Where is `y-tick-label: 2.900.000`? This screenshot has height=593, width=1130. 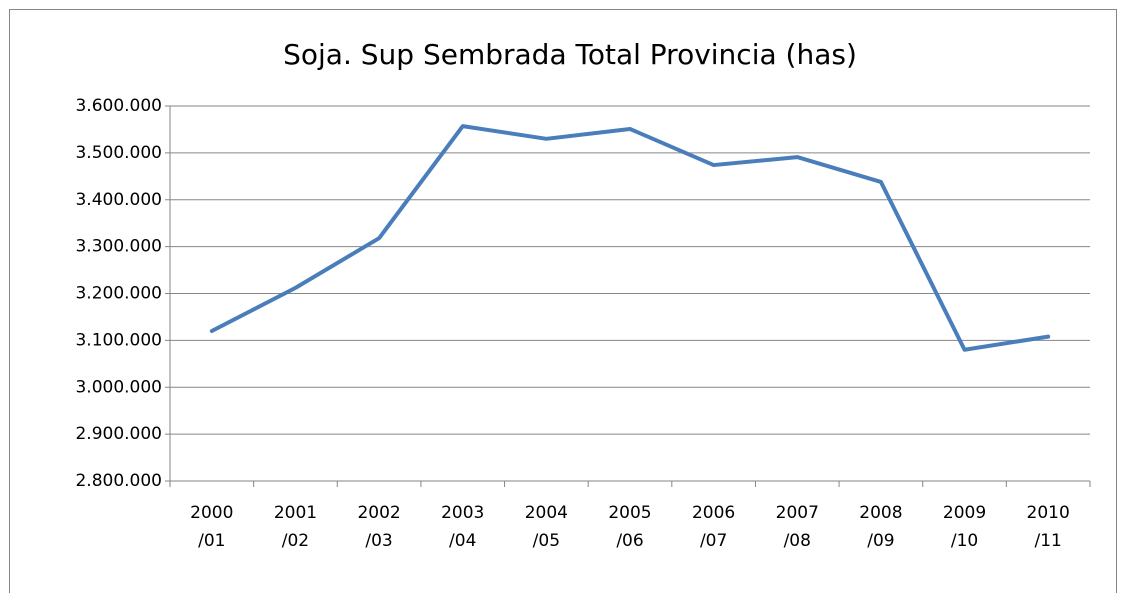 y-tick-label: 2.900.000 is located at coordinates (118, 434).